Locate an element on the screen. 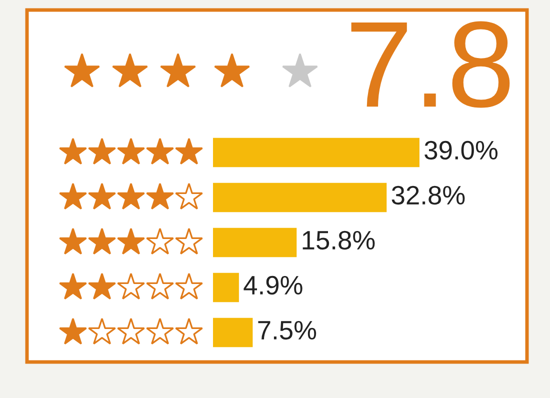 Image resolution: width=550 pixels, height=398 pixels. data-label: 32.8% is located at coordinates (428, 195).